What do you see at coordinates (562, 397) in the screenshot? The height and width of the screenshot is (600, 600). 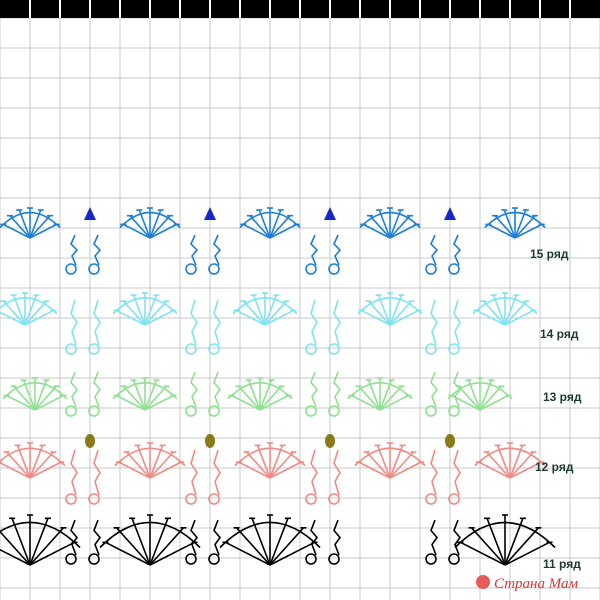 I see `row-label: 13 ряд` at bounding box center [562, 397].